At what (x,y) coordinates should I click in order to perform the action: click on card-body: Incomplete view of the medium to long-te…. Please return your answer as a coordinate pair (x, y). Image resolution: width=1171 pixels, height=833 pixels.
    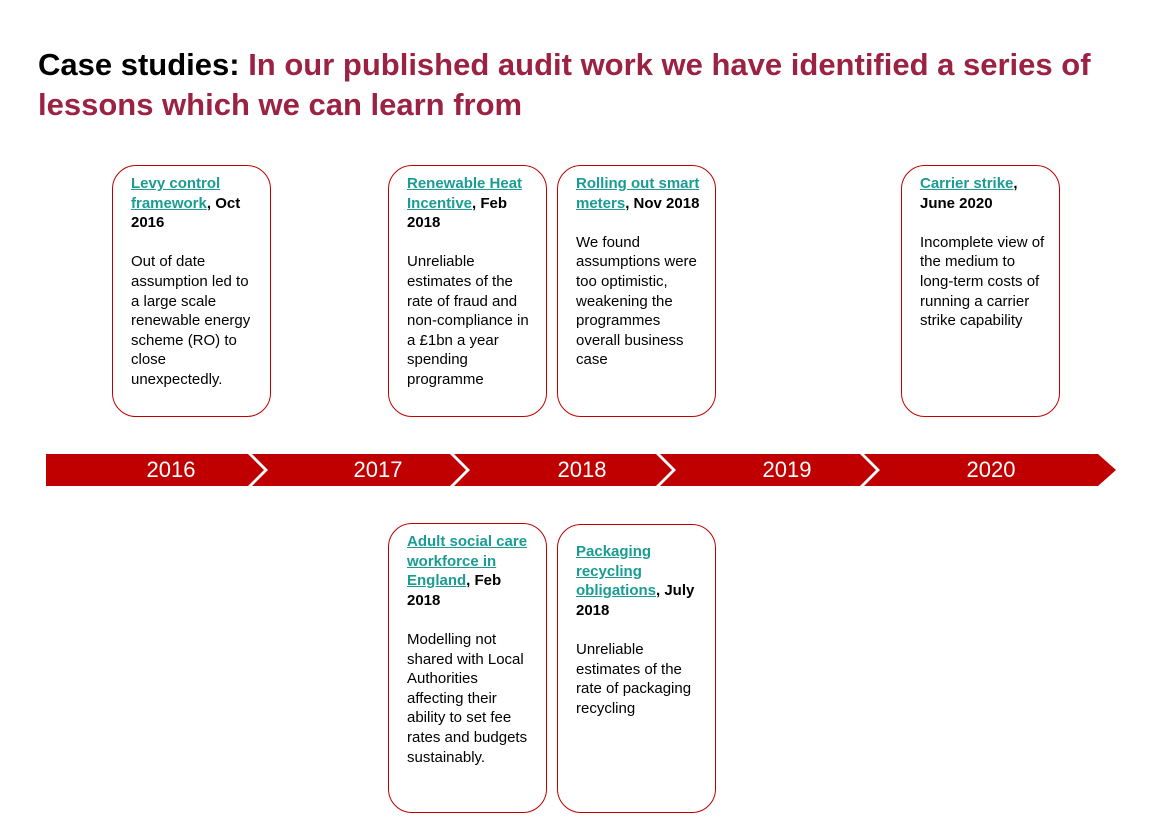
    Looking at the image, I should click on (982, 281).